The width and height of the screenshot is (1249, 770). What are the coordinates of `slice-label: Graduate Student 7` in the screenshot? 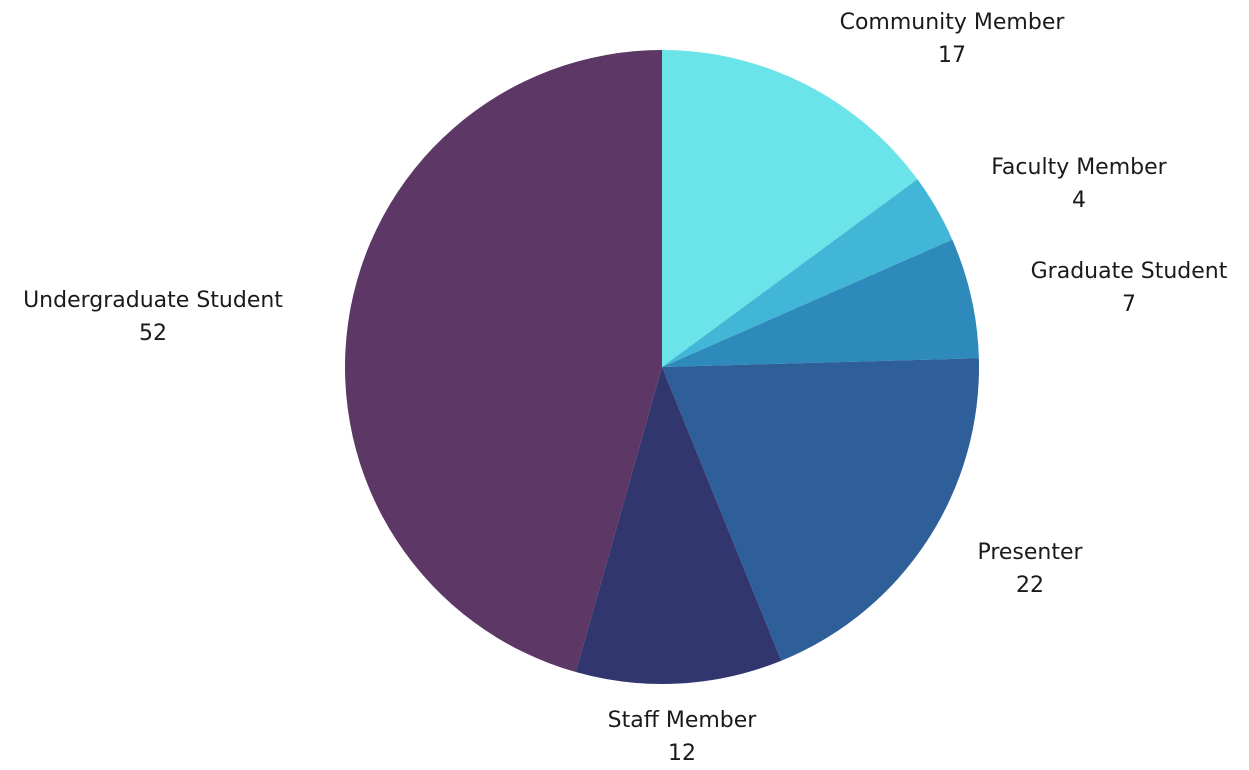 It's located at (1129, 288).